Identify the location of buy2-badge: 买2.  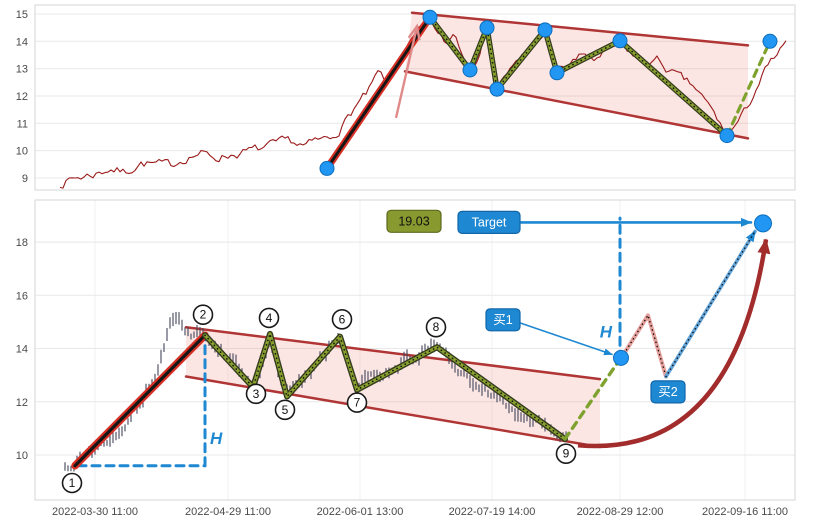
(668, 392).